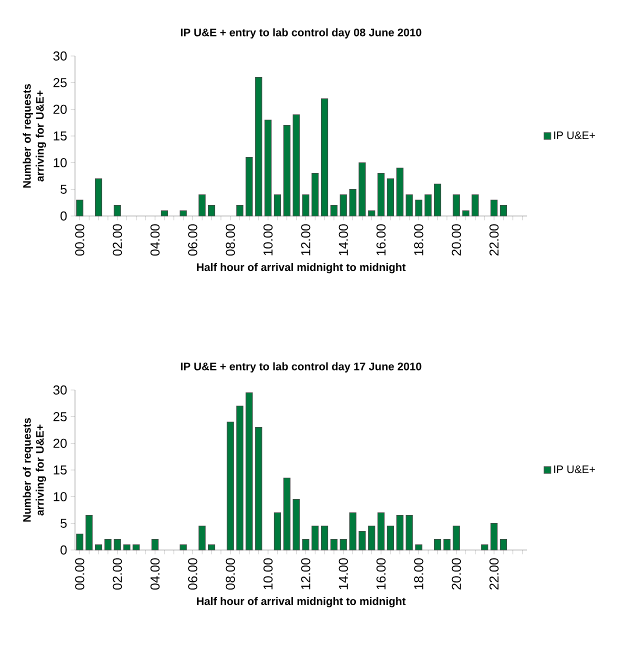 The image size is (626, 645). Describe the element at coordinates (60, 56) in the screenshot. I see `y-tick-label: 30` at that location.